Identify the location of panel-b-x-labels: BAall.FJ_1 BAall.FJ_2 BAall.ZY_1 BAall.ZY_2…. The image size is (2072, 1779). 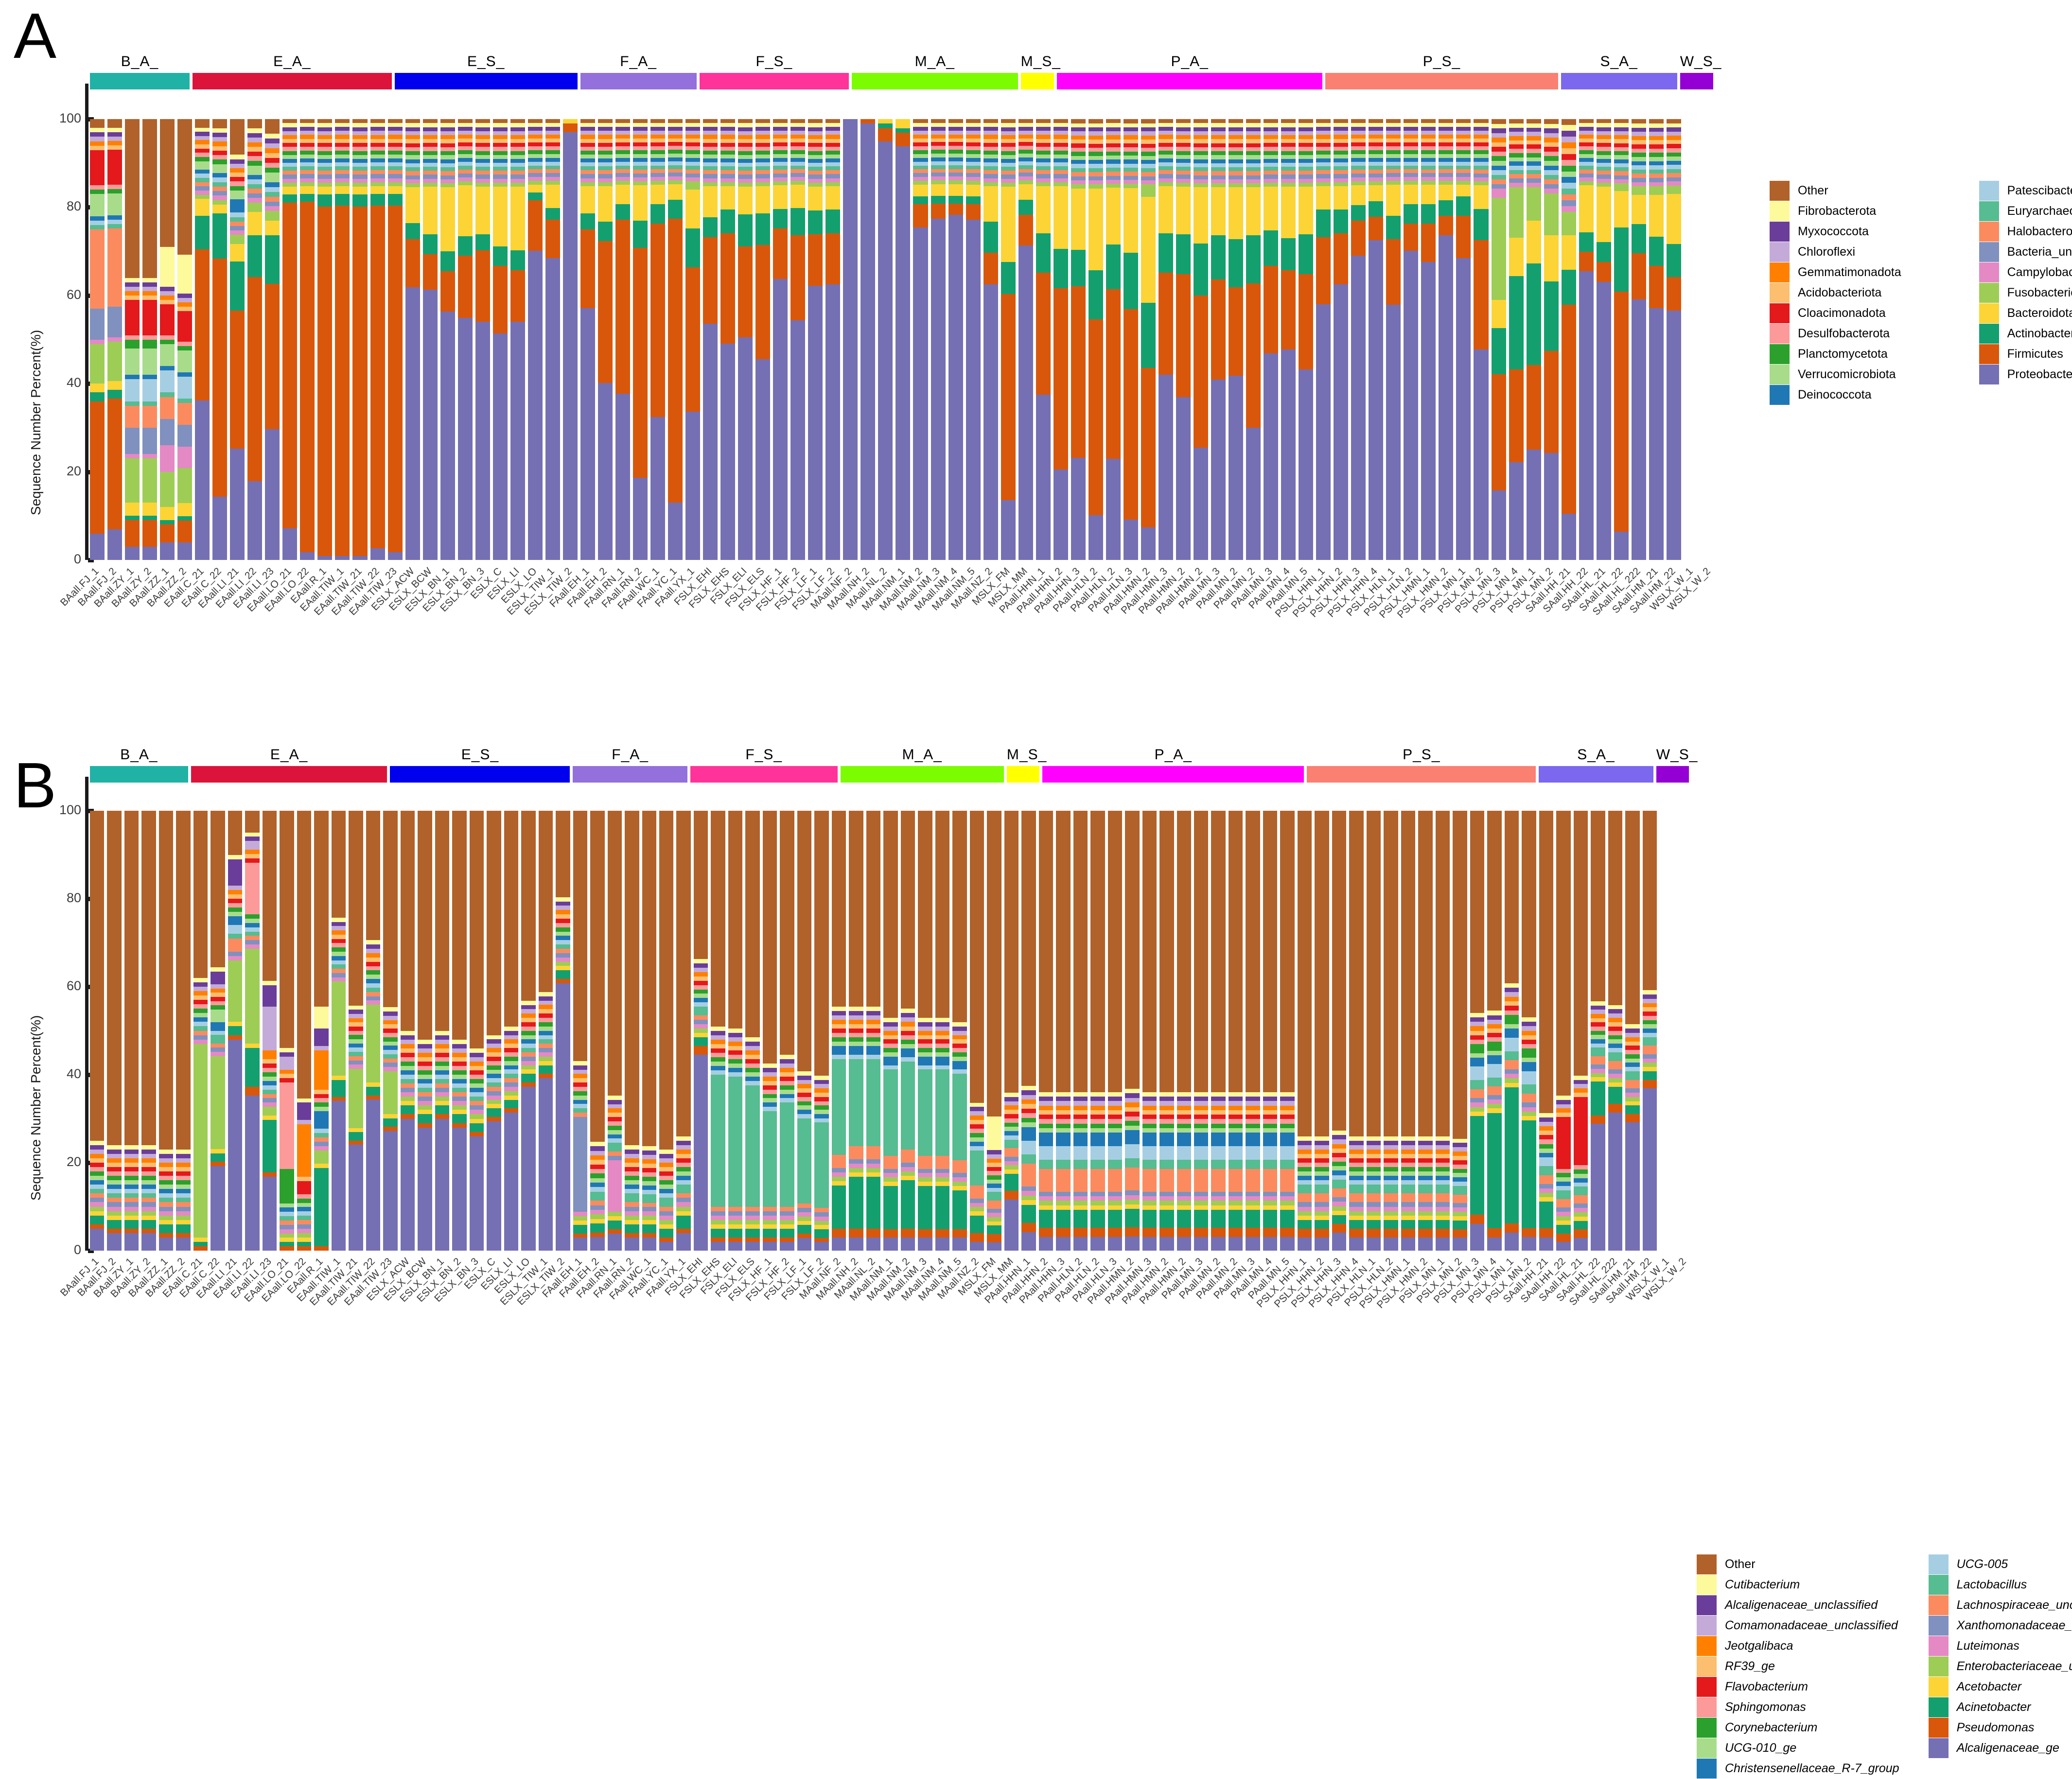
(875, 1298).